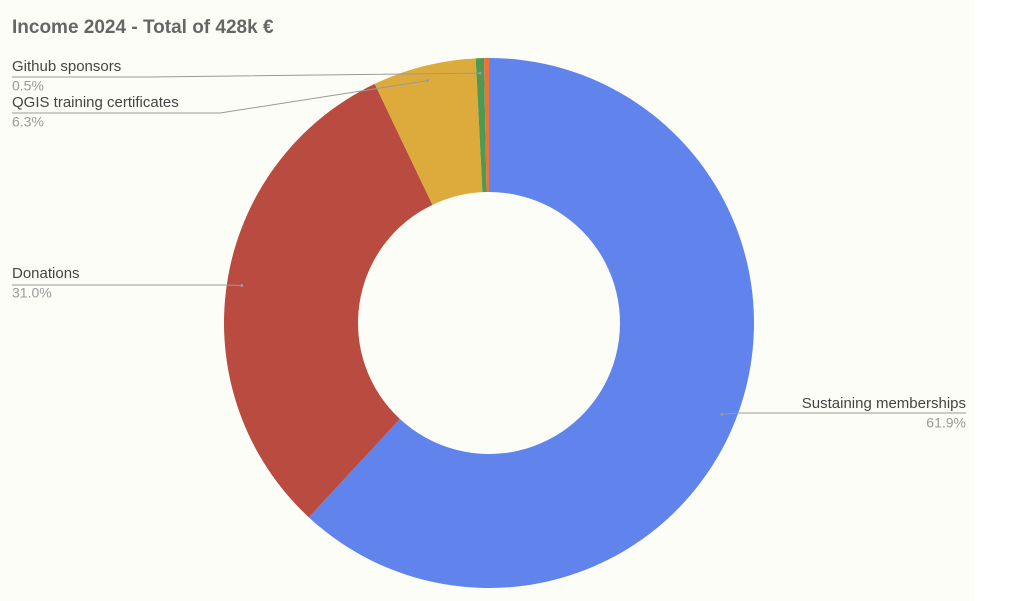 This screenshot has height=601, width=1024. What do you see at coordinates (32, 293) in the screenshot?
I see `slice-value-label: 31.0%` at bounding box center [32, 293].